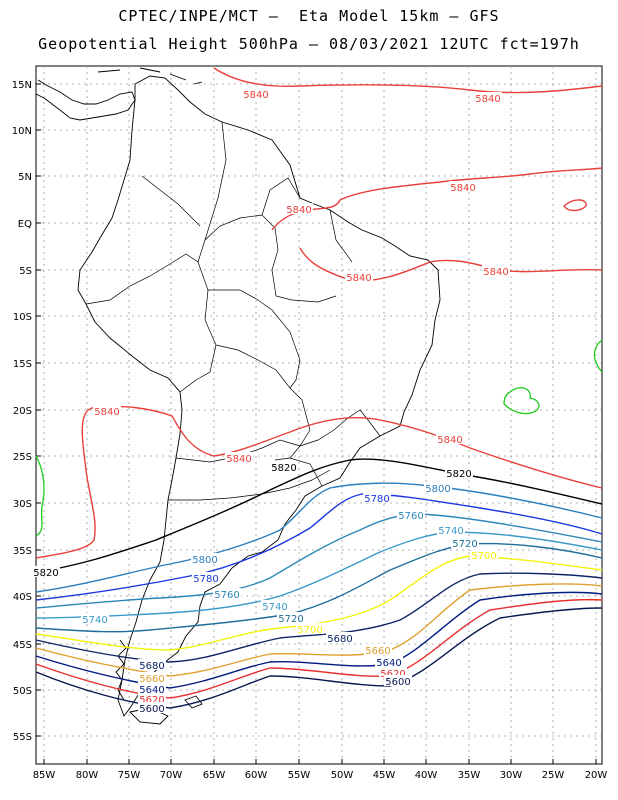 Image resolution: width=618 pixels, height=800 pixels. What do you see at coordinates (521, 401) in the screenshot?
I see `green-contour-atlantic` at bounding box center [521, 401].